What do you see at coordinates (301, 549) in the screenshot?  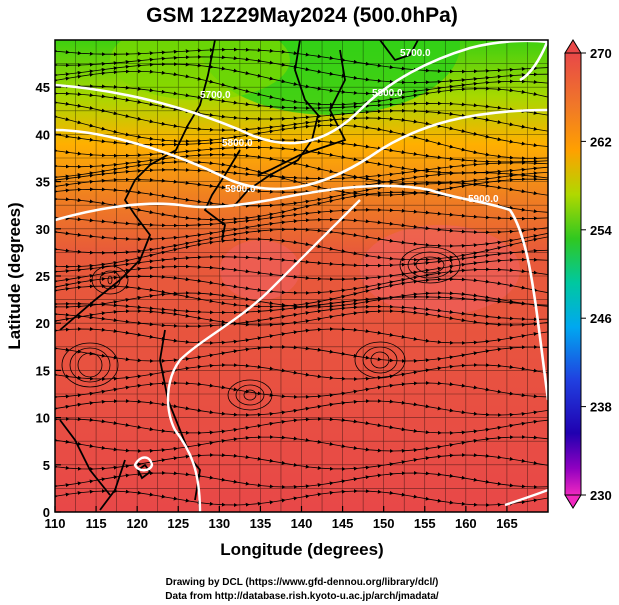 I see `x-axis-label: Longitude (degrees)` at bounding box center [301, 549].